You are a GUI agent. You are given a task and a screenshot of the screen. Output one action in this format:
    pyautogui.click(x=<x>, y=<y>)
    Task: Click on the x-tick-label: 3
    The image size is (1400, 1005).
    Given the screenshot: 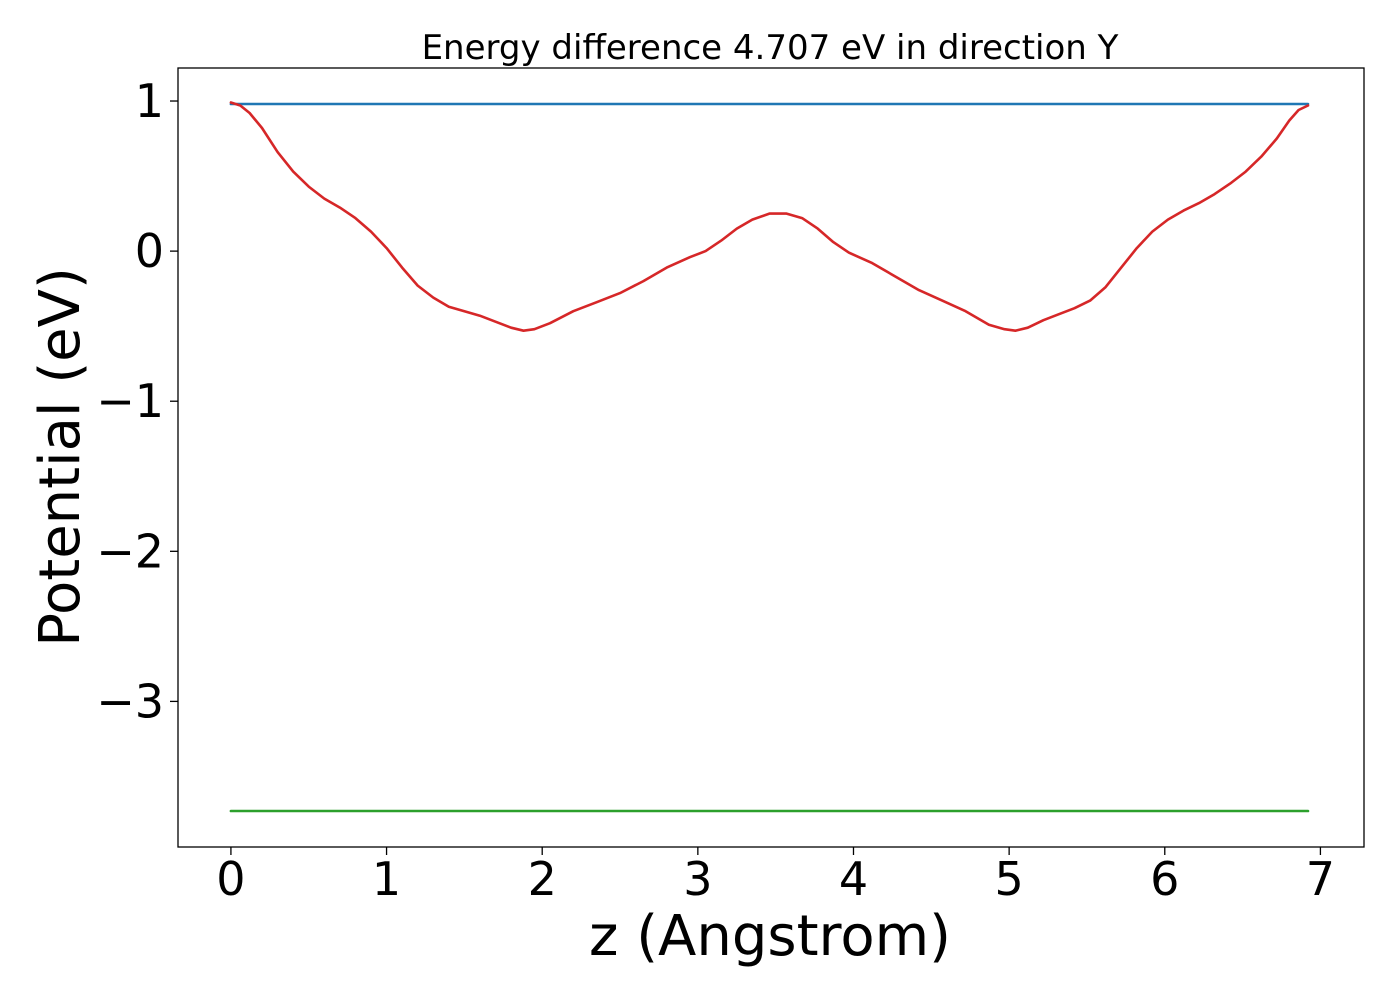 What is the action you would take?
    pyautogui.click(x=697, y=879)
    